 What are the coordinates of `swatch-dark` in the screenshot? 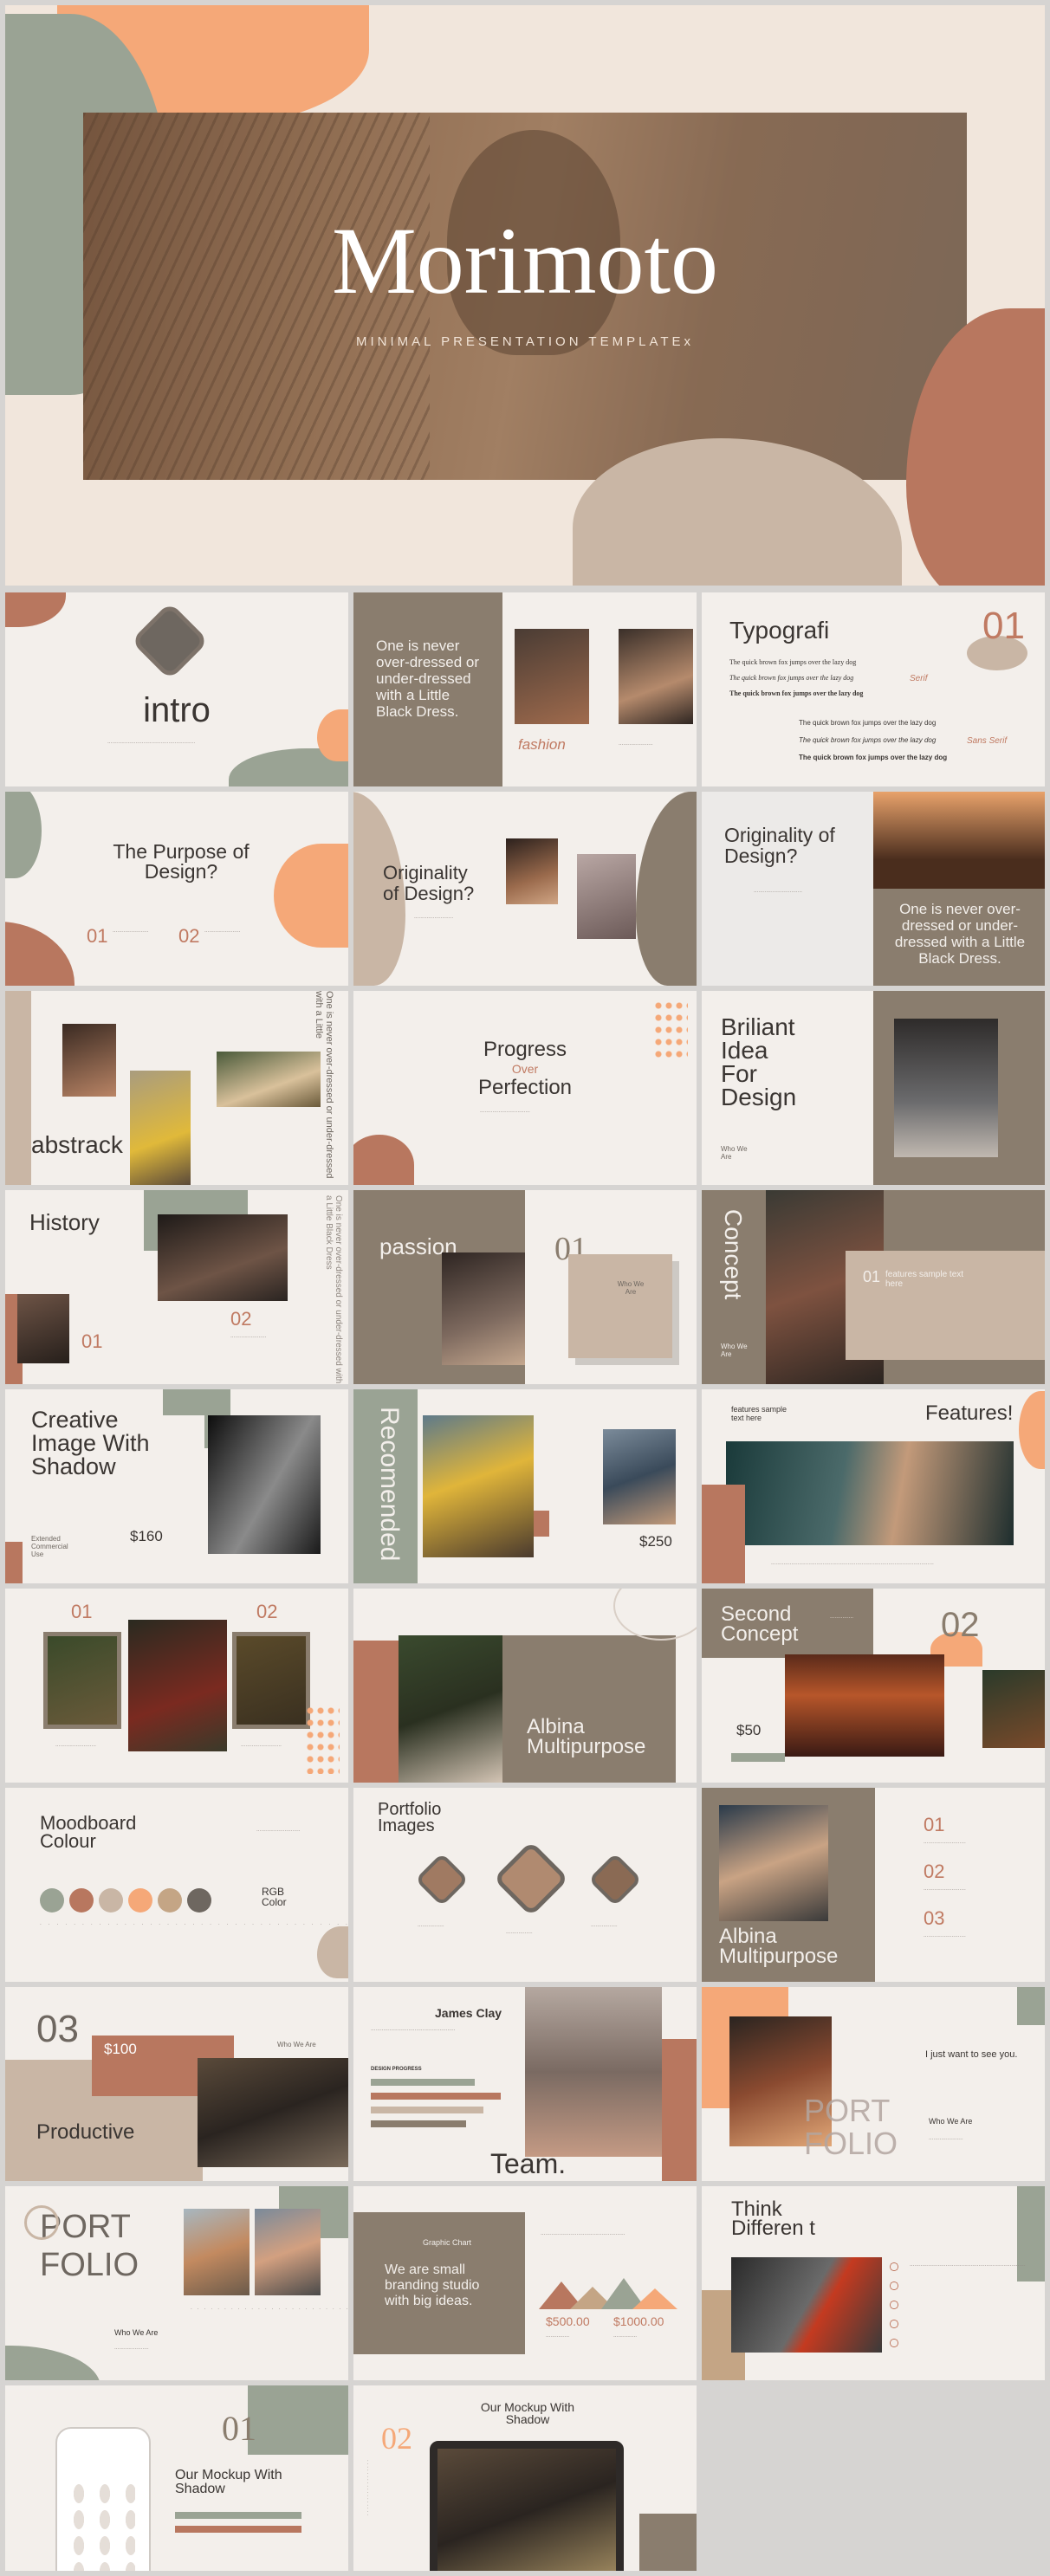 It's located at (199, 1900).